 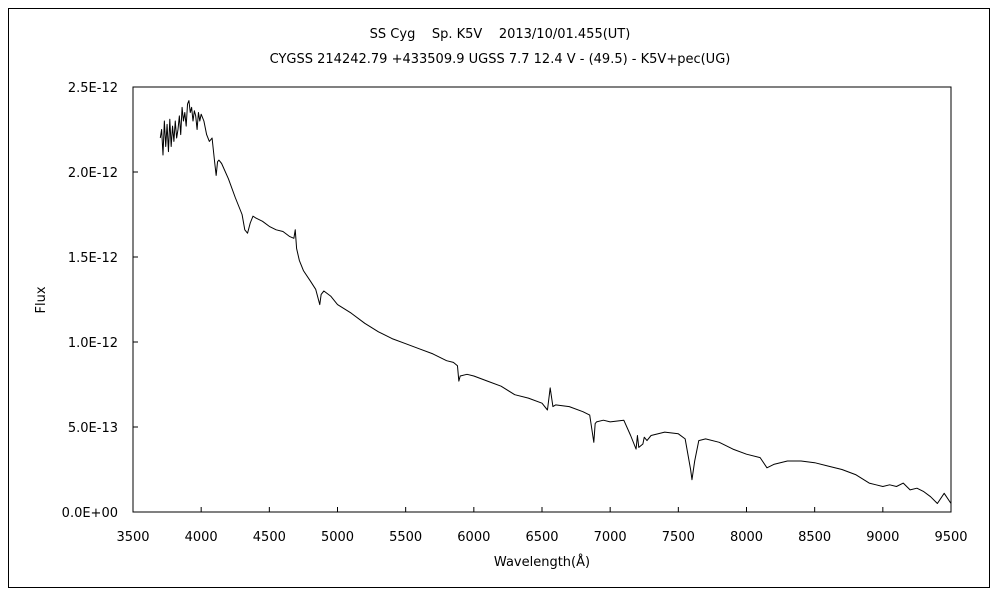 What do you see at coordinates (269, 537) in the screenshot?
I see `x-tick-label: 4500` at bounding box center [269, 537].